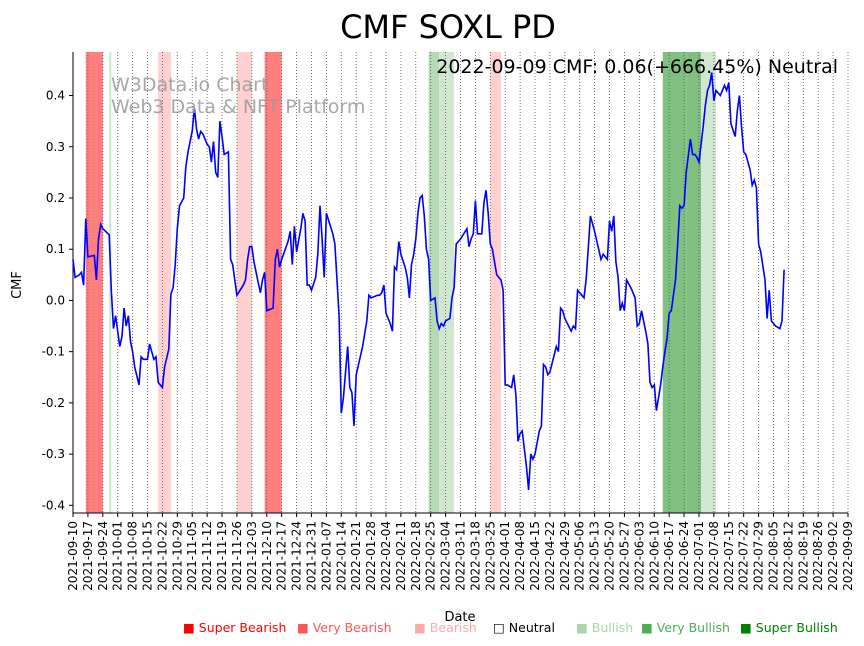  Describe the element at coordinates (53, 454) in the screenshot. I see `y-tick-label-1: -0.3` at that location.